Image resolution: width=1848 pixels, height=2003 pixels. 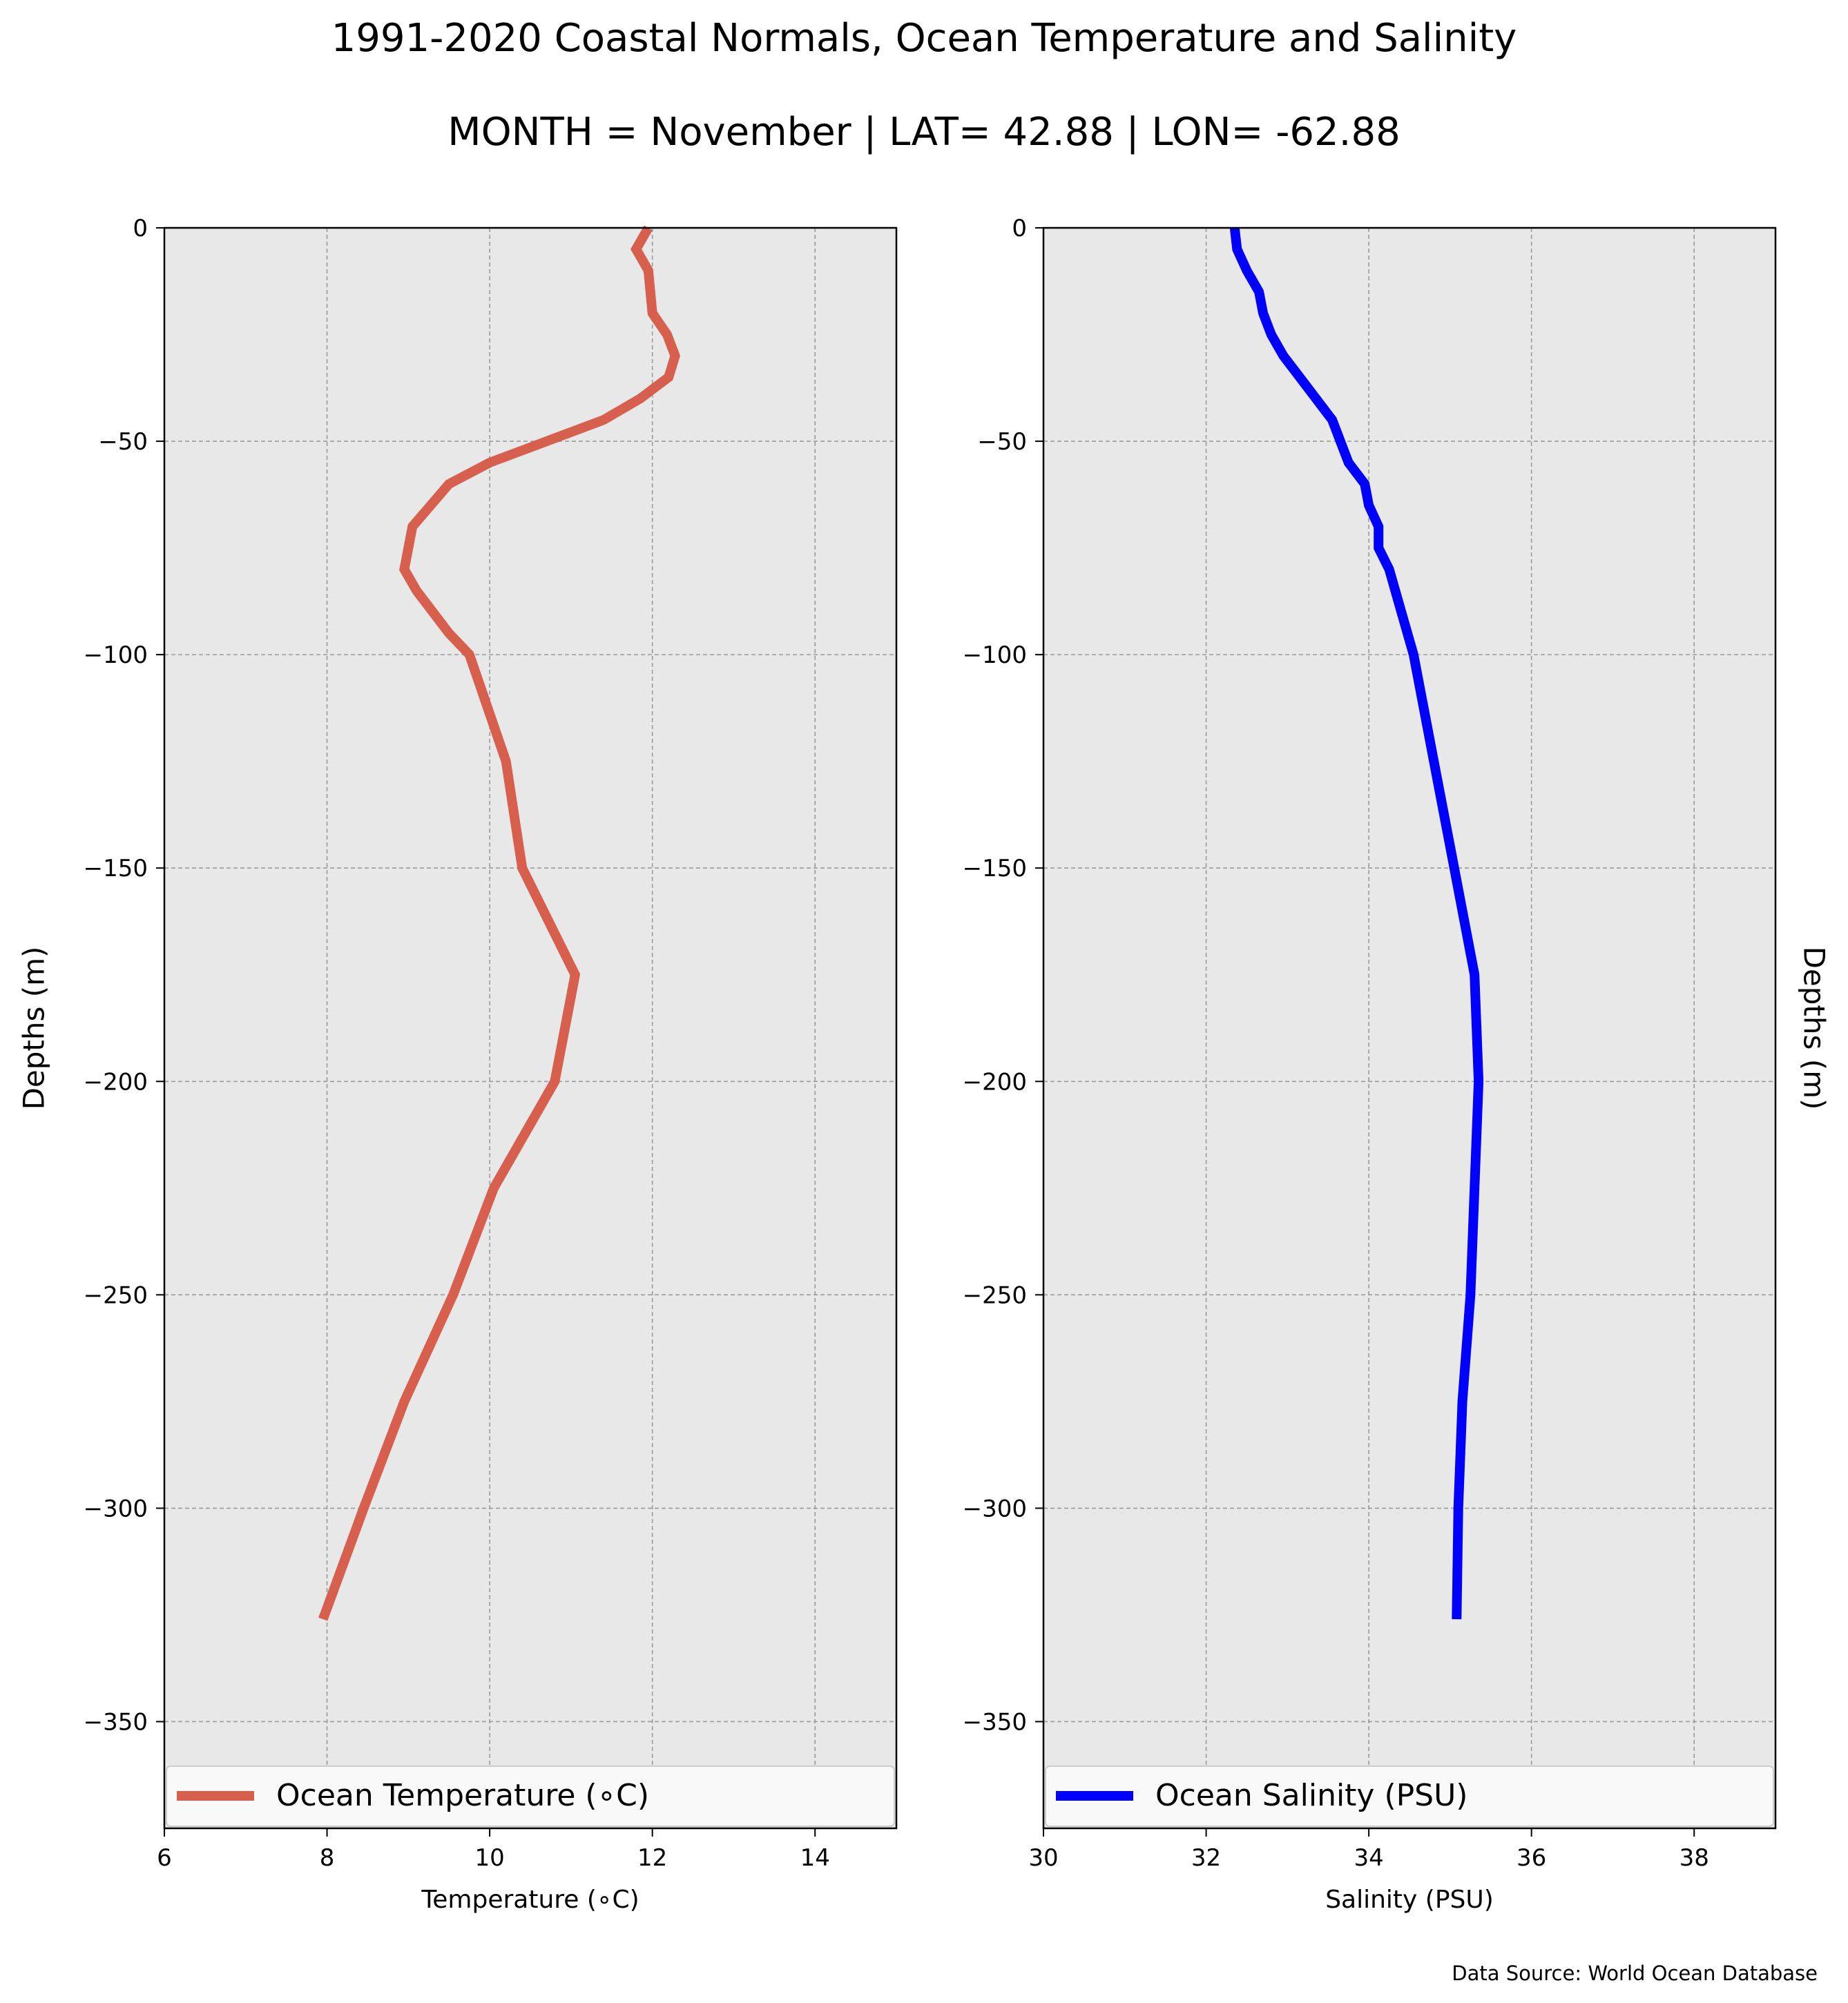 What do you see at coordinates (995, 1722) in the screenshot?
I see `salinity-y-tick-label: −350` at bounding box center [995, 1722].